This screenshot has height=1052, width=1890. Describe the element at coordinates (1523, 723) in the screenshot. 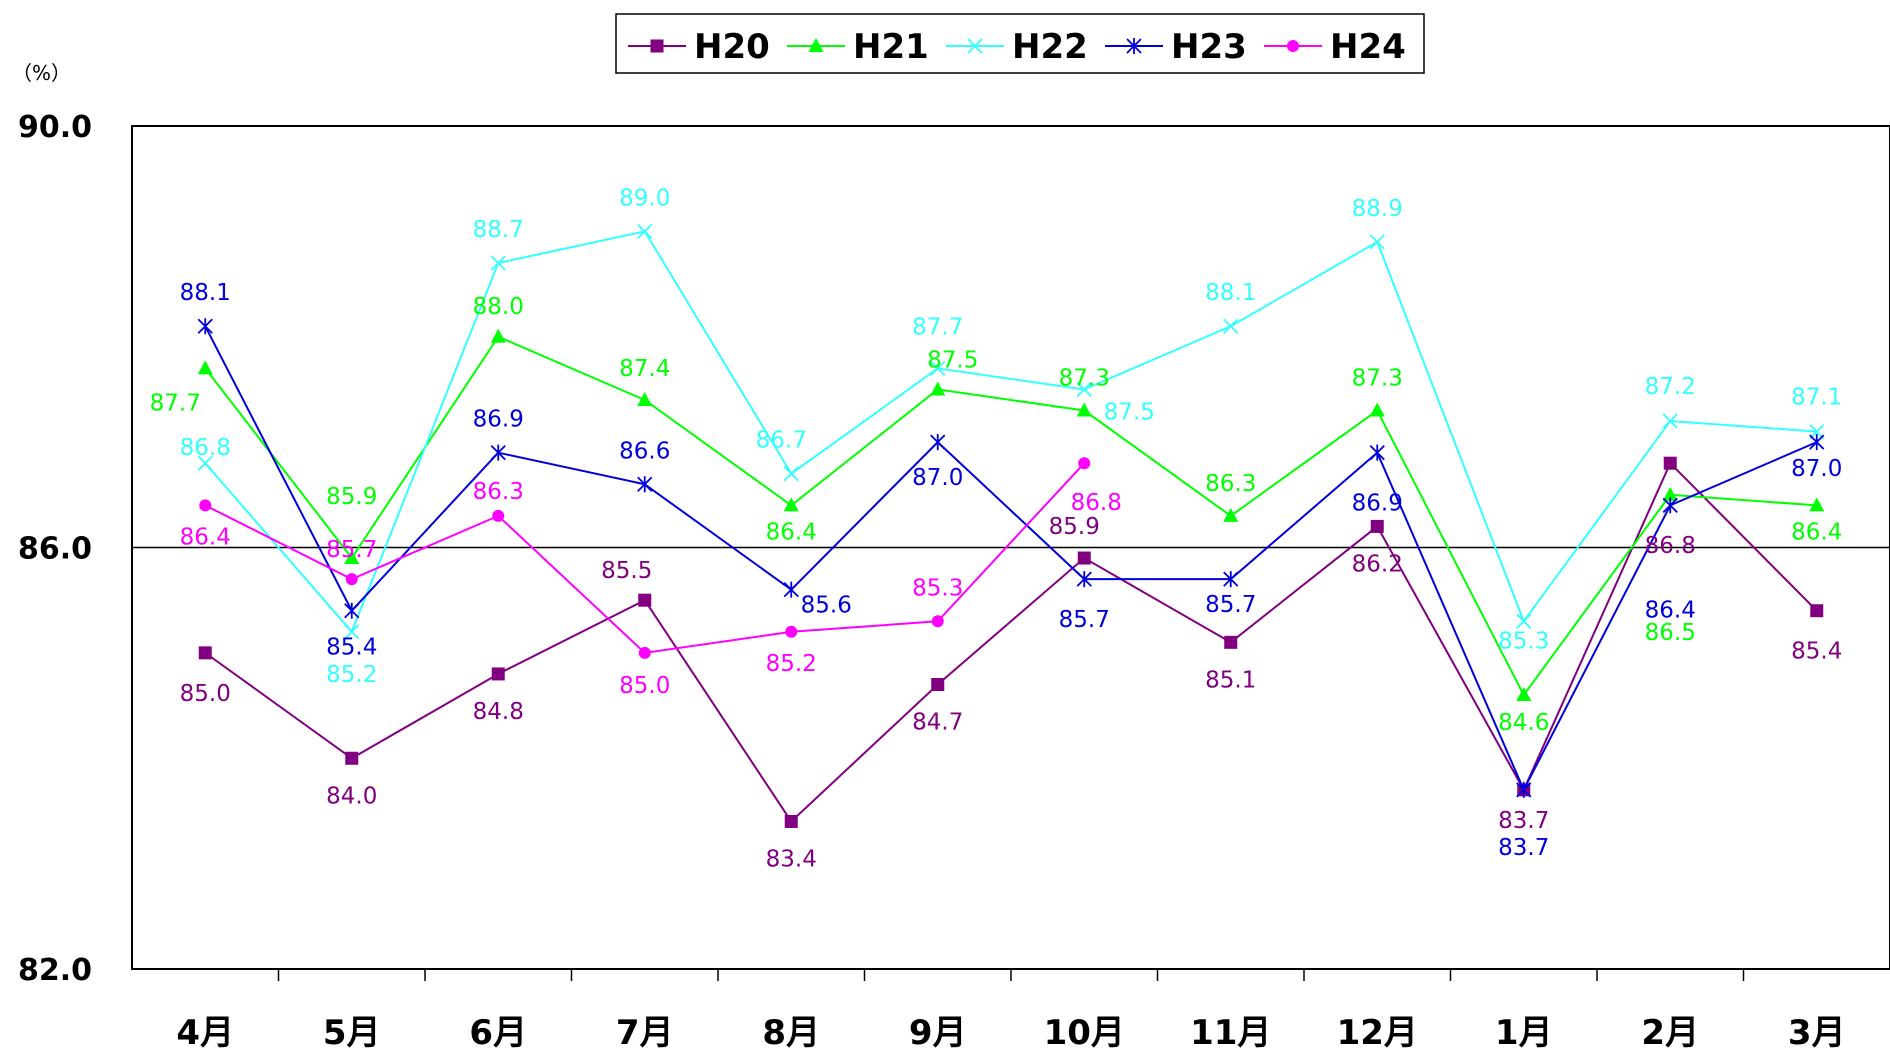

I see `data-label: 84.6` at that location.